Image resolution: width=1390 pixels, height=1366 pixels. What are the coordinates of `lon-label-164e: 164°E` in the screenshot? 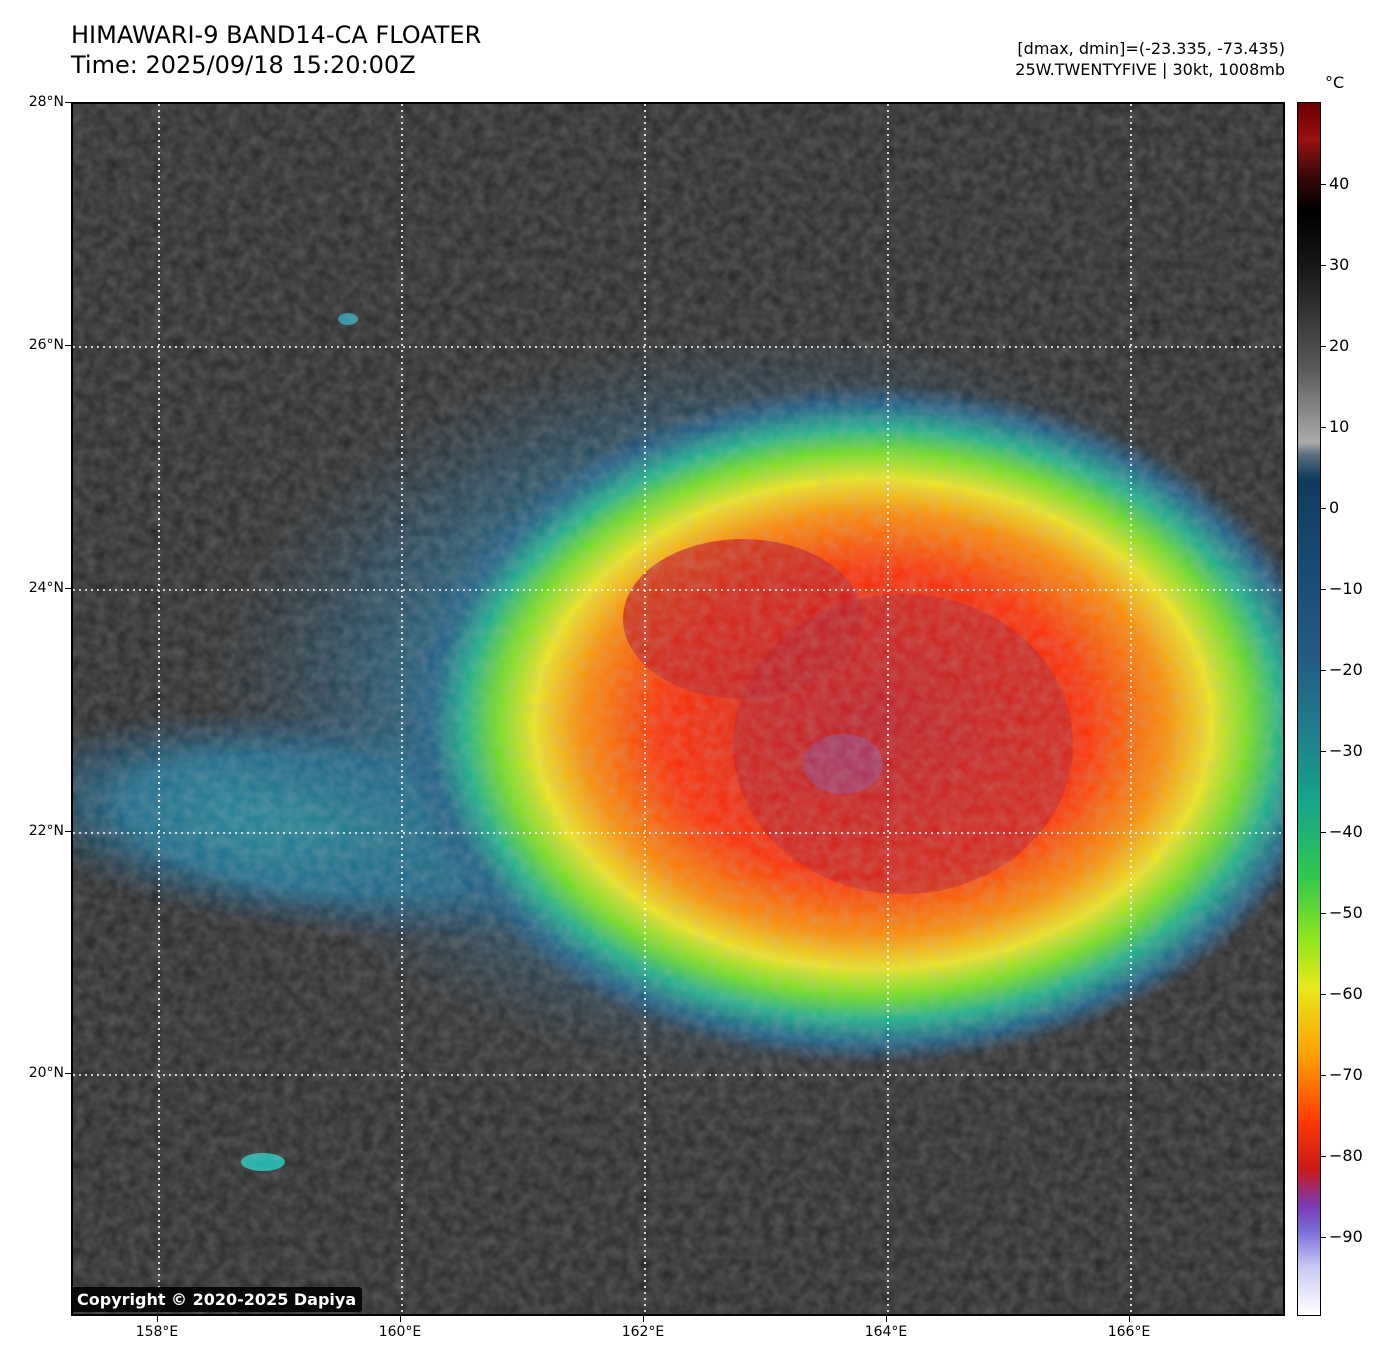 It's located at (886, 1332).